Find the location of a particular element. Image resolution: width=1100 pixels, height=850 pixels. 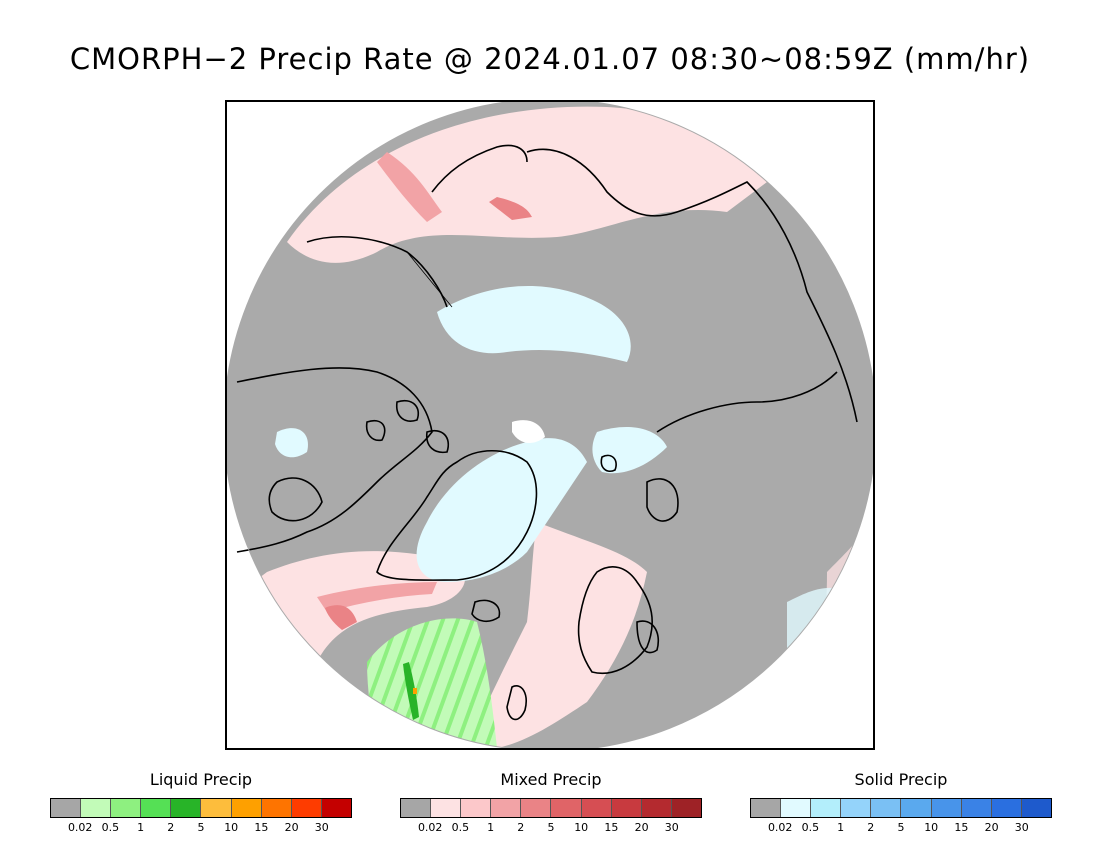

border-line is located at coordinates (429, 279).